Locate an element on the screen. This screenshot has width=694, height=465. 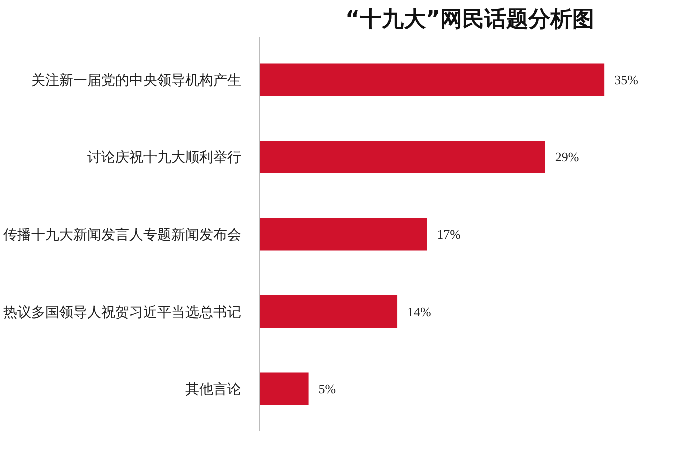
y-tick-label: 关注新一届党的中央领导机构产生 is located at coordinates (137, 80).